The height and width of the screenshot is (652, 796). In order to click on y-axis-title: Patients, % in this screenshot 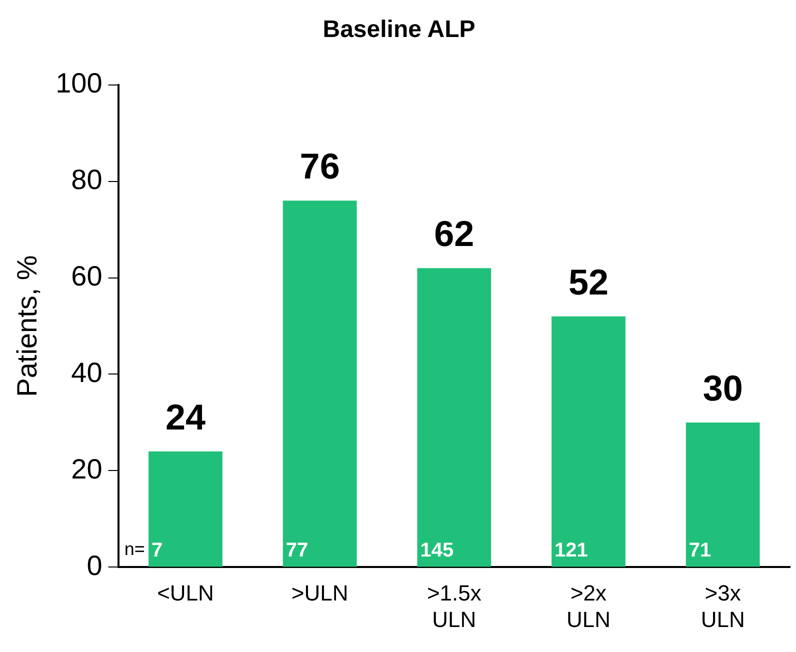, I will do `click(27, 326)`.